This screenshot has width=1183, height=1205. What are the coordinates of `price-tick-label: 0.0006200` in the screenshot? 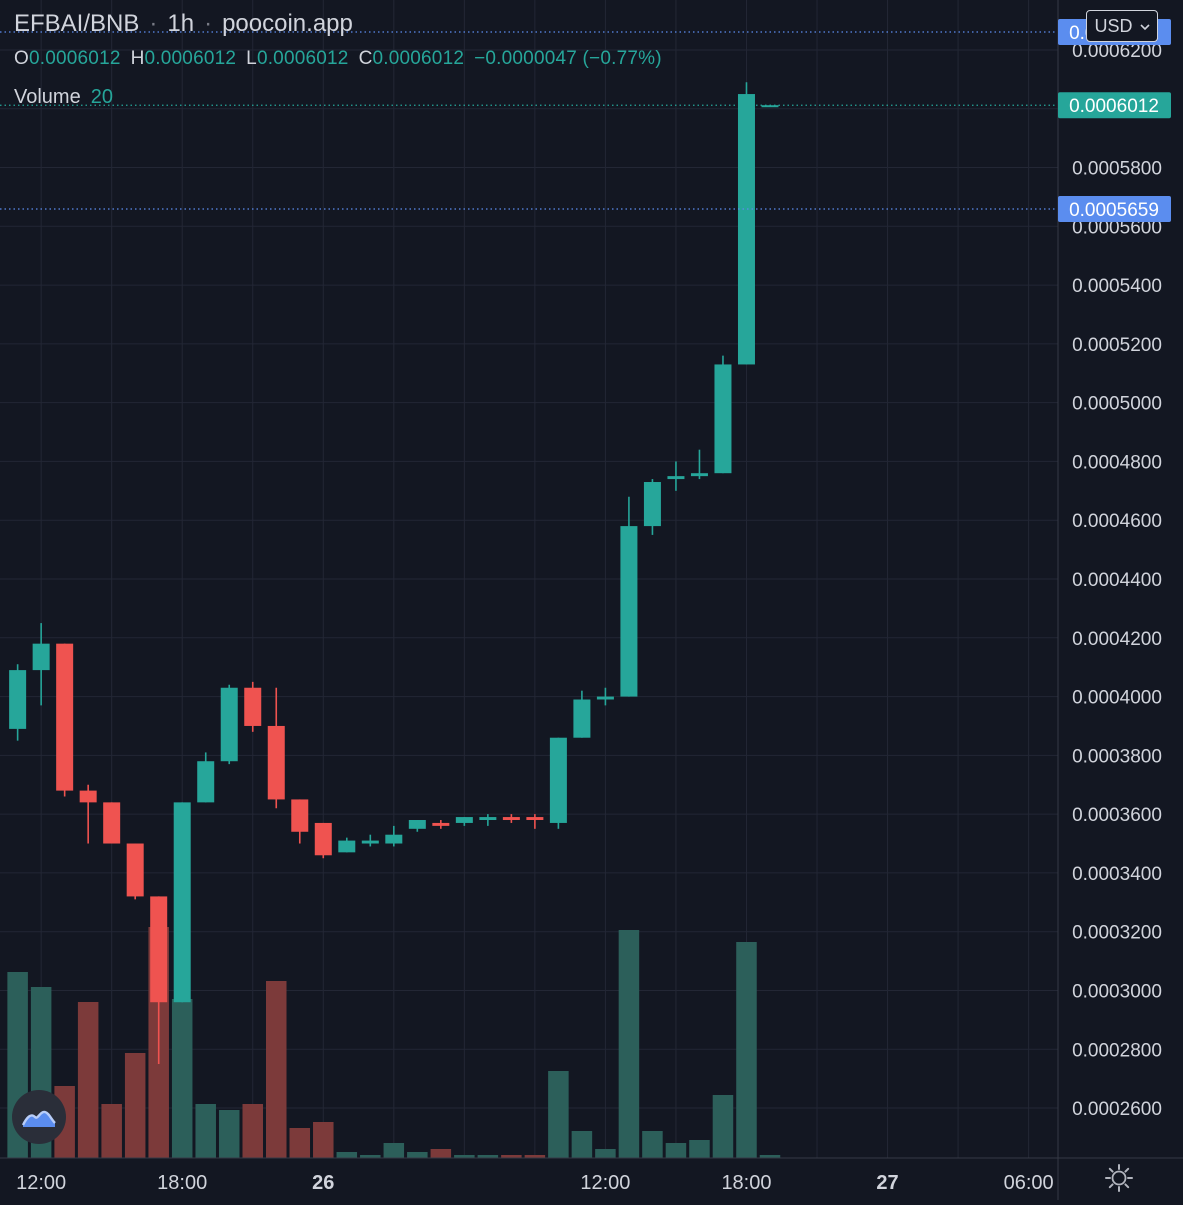 It's located at (1117, 51).